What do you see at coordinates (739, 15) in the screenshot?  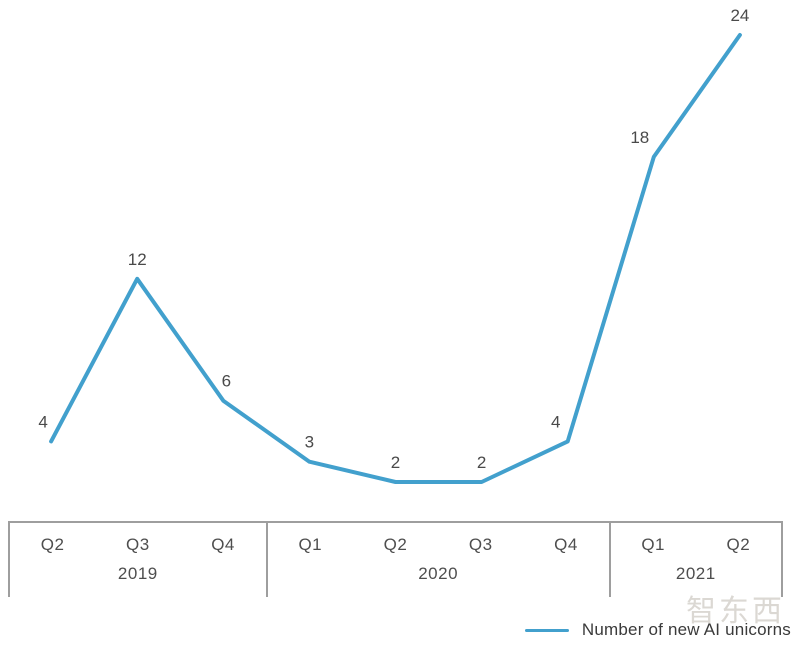 I see `point-label: 24` at bounding box center [739, 15].